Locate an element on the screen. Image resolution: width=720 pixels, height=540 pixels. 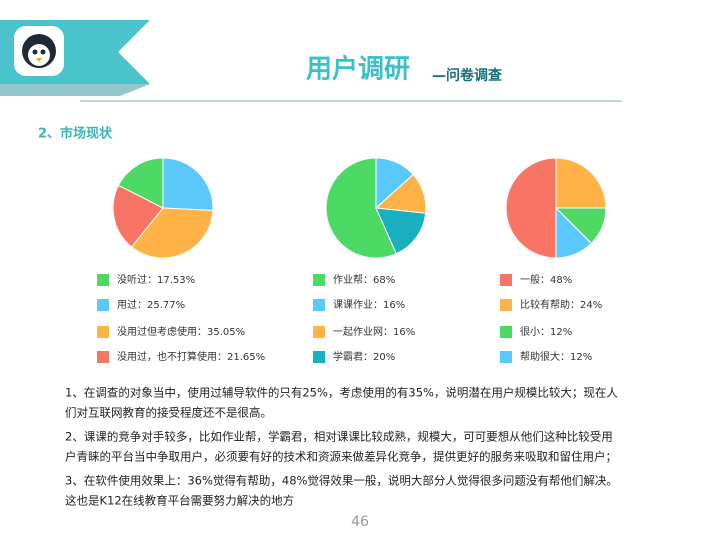
legend-label: 一起作业网：16% is located at coordinates (374, 332).